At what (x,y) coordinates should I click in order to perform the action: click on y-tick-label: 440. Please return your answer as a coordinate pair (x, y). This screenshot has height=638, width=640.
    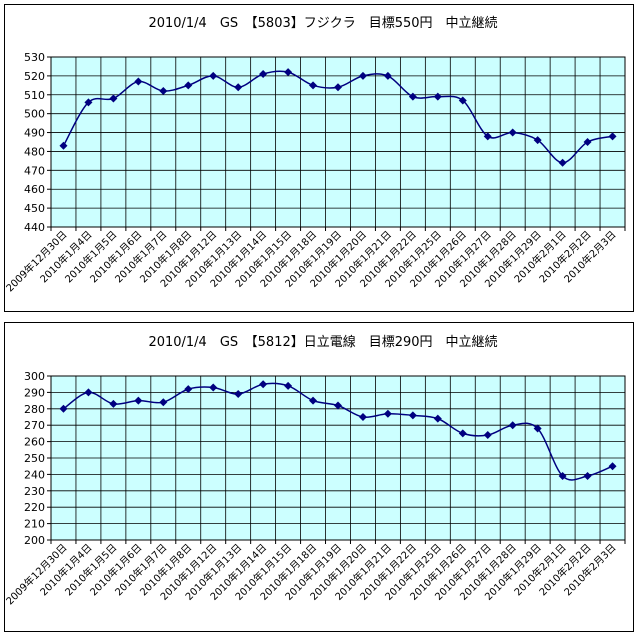
    Looking at the image, I should click on (34, 227).